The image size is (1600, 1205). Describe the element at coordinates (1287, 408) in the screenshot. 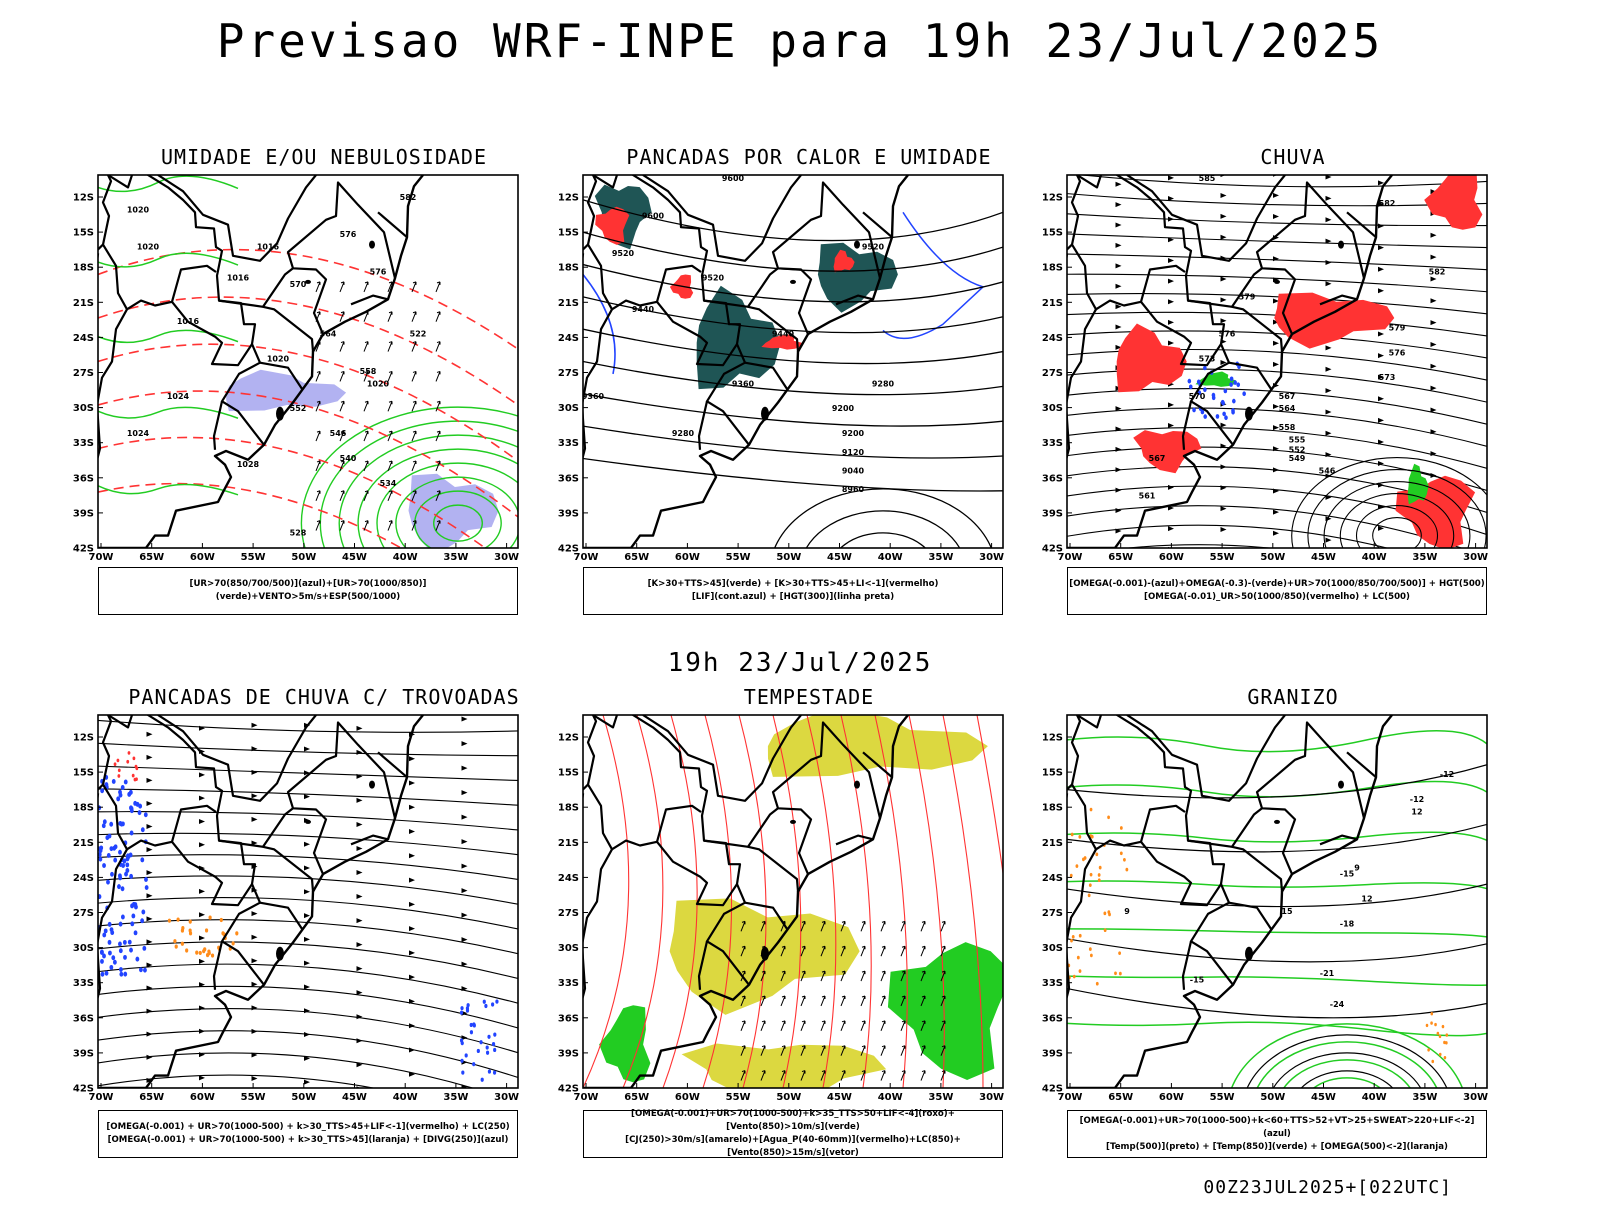

I see `contour-label: 564` at that location.